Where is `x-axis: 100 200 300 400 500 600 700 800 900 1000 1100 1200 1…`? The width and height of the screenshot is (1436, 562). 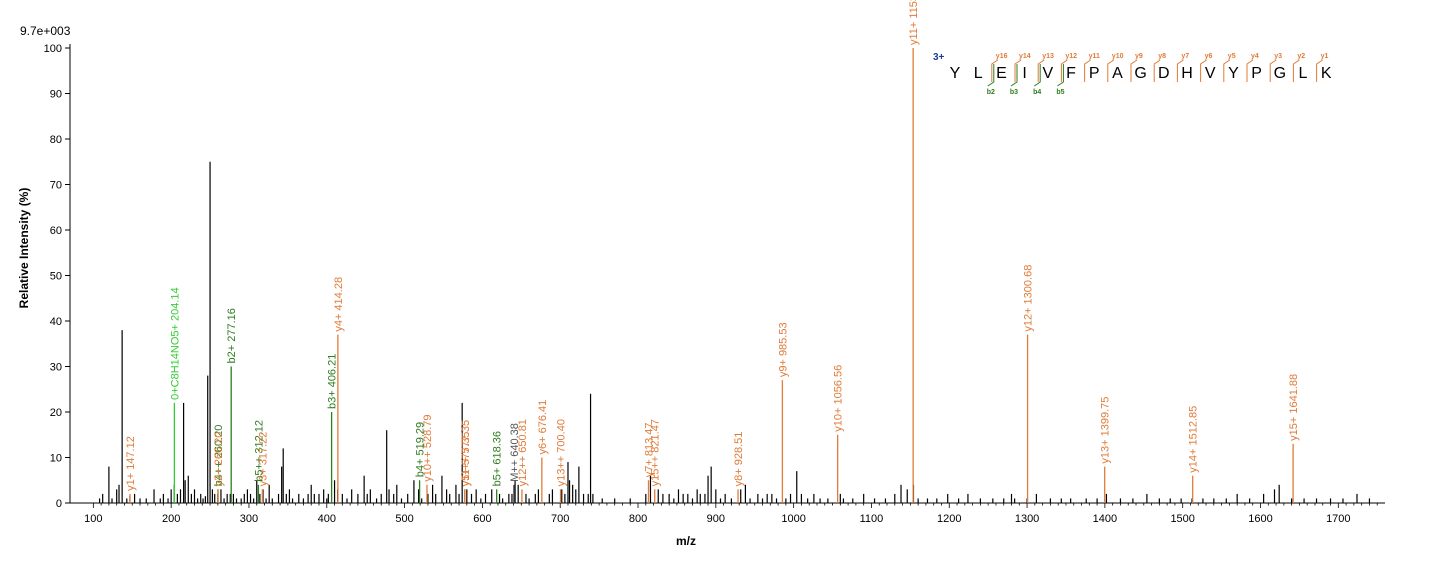 x-axis: 100 200 300 400 500 600 700 800 900 1000 1100 1200 1… is located at coordinates (727, 513).